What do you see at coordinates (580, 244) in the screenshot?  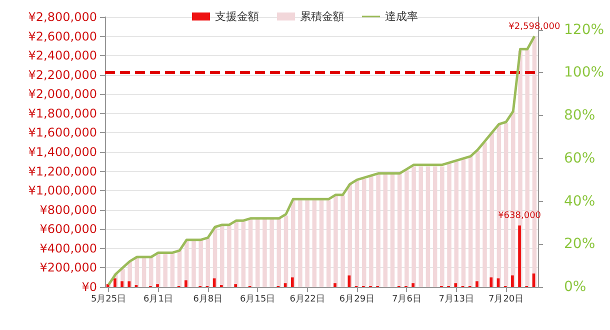 I see `y2-tick-label: 20%` at bounding box center [580, 244].